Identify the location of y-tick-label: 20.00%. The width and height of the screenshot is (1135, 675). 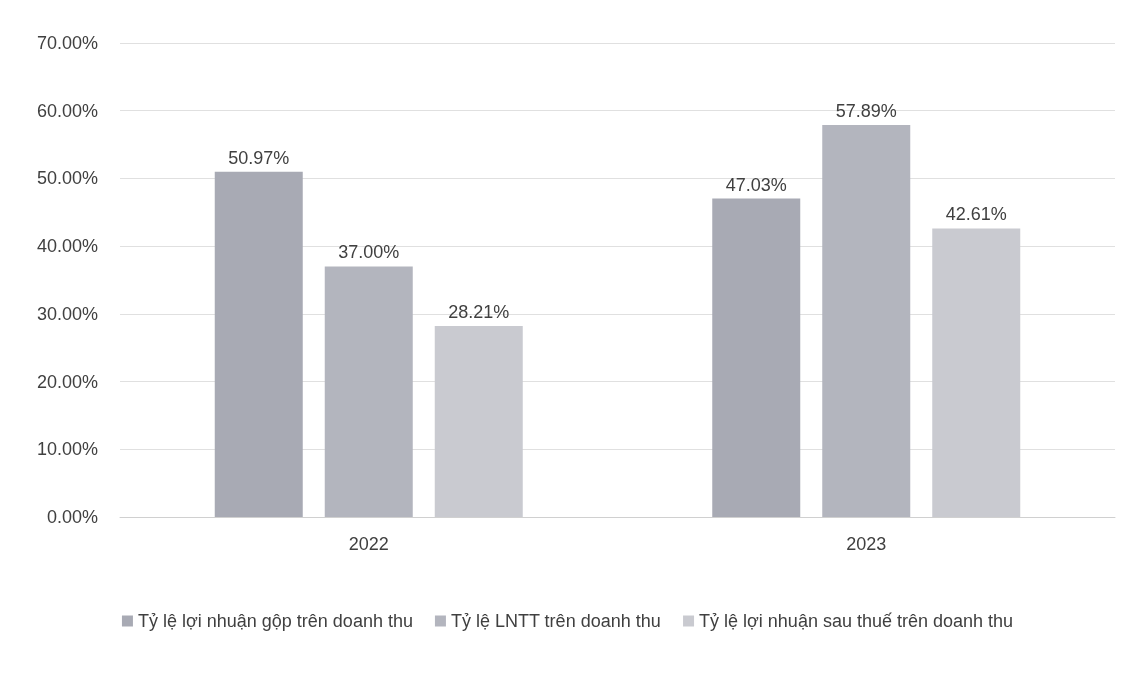
(67, 381).